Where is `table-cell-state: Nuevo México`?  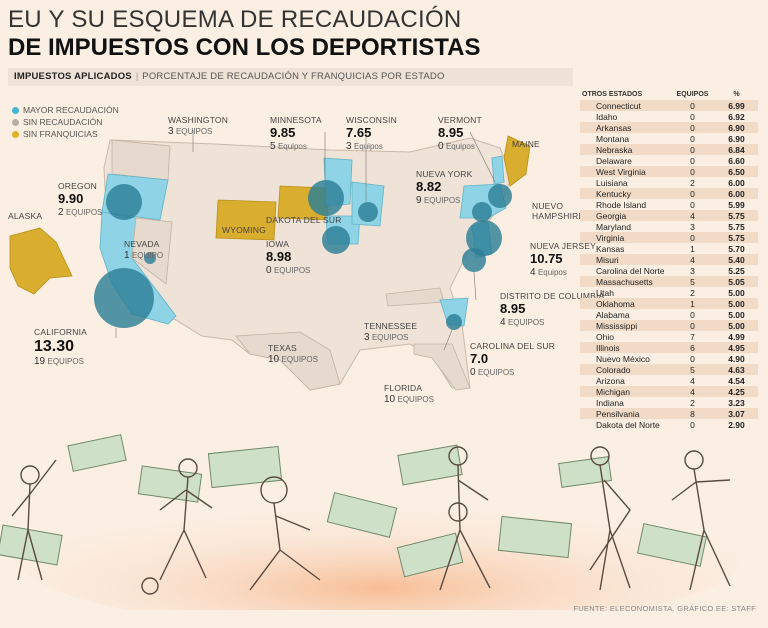 table-cell-state: Nuevo México is located at coordinates (623, 358).